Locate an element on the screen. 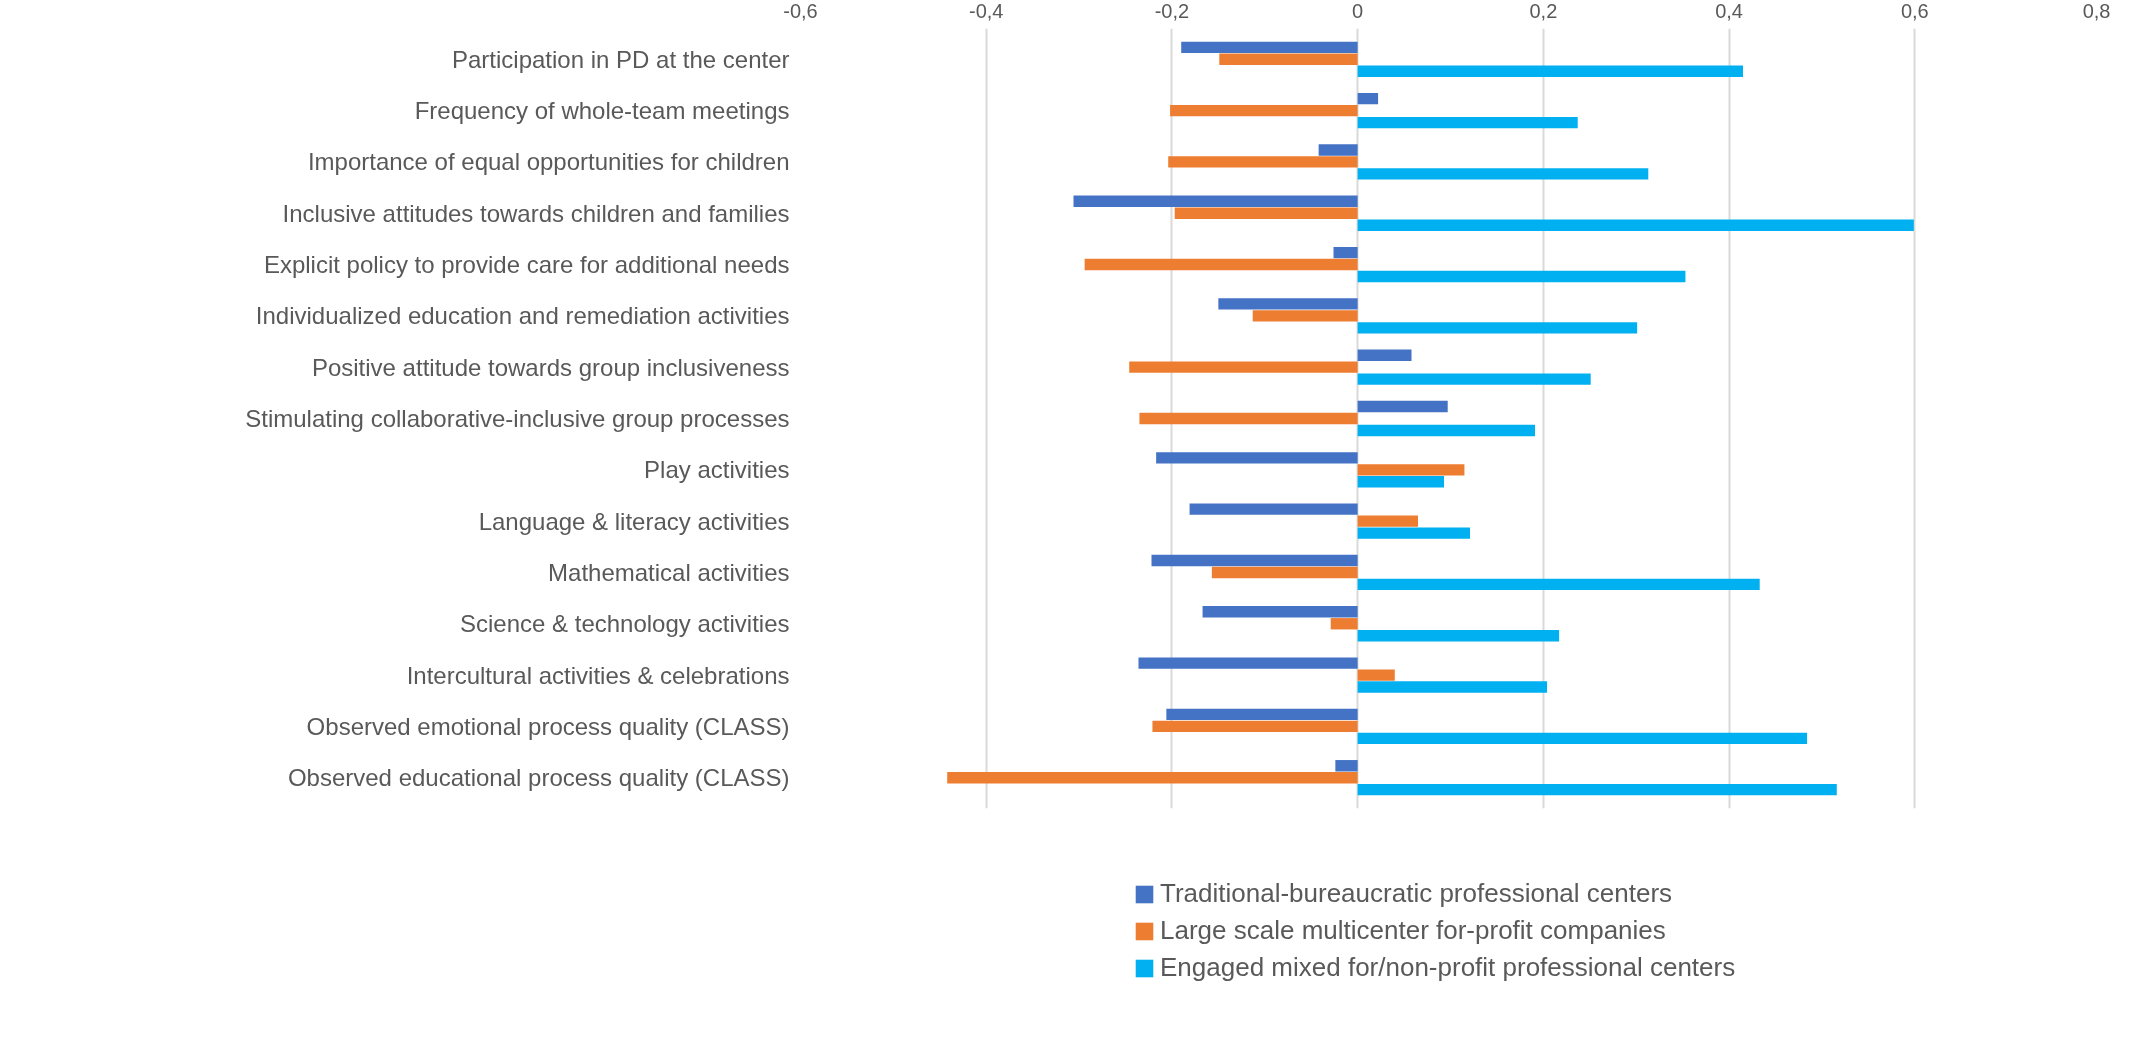 This screenshot has width=2144, height=1038. x-tick-label: 0,4 is located at coordinates (1729, 11).